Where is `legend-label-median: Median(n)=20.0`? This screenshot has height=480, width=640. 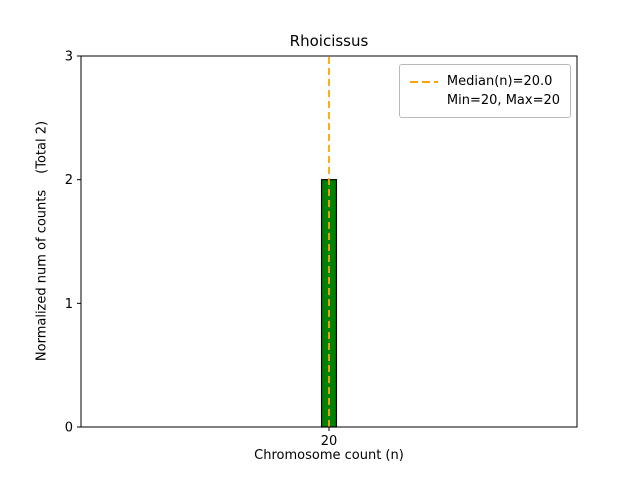 legend-label-median: Median(n)=20.0 is located at coordinates (499, 81).